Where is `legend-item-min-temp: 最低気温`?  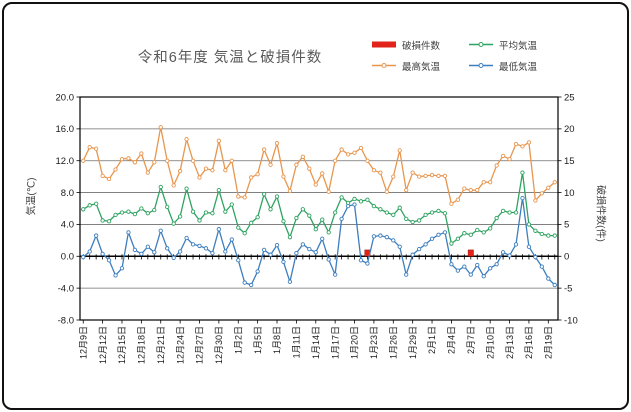
legend-item-min-temp: 最低気温 is located at coordinates (517, 66).